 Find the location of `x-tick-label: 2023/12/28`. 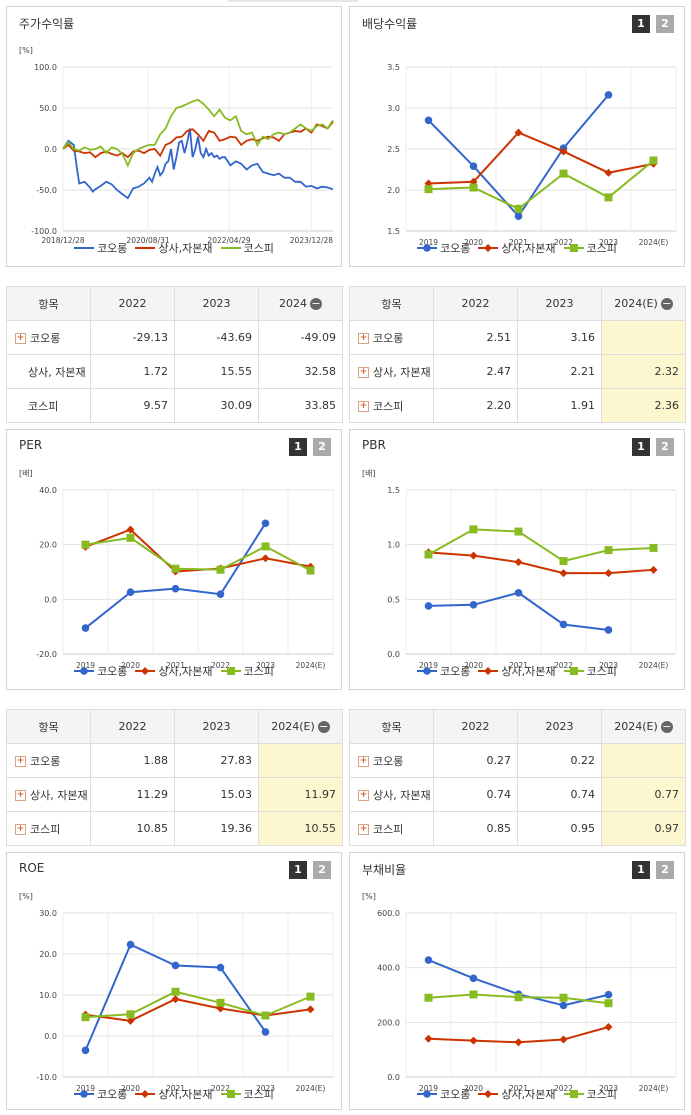

x-tick-label: 2023/12/28 is located at coordinates (311, 240).